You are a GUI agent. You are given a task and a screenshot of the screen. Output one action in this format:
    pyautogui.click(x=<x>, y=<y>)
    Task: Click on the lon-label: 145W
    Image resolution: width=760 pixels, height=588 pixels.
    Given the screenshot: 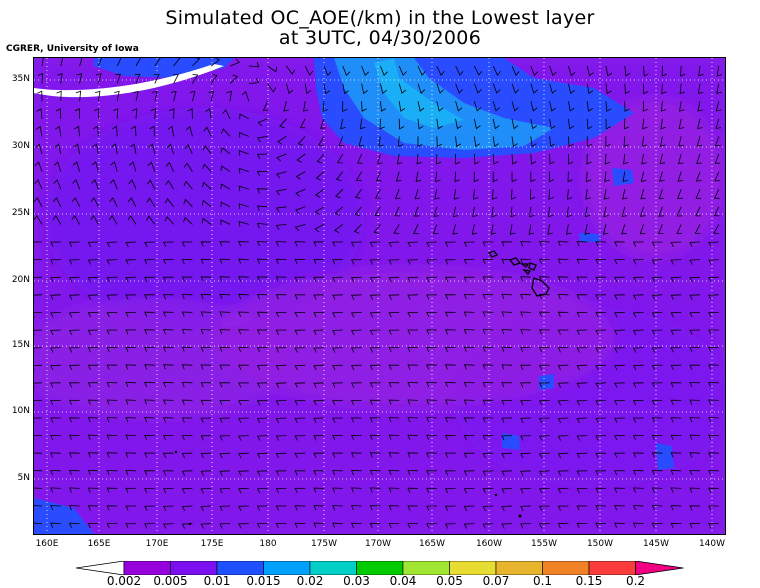 What is the action you would take?
    pyautogui.click(x=656, y=544)
    